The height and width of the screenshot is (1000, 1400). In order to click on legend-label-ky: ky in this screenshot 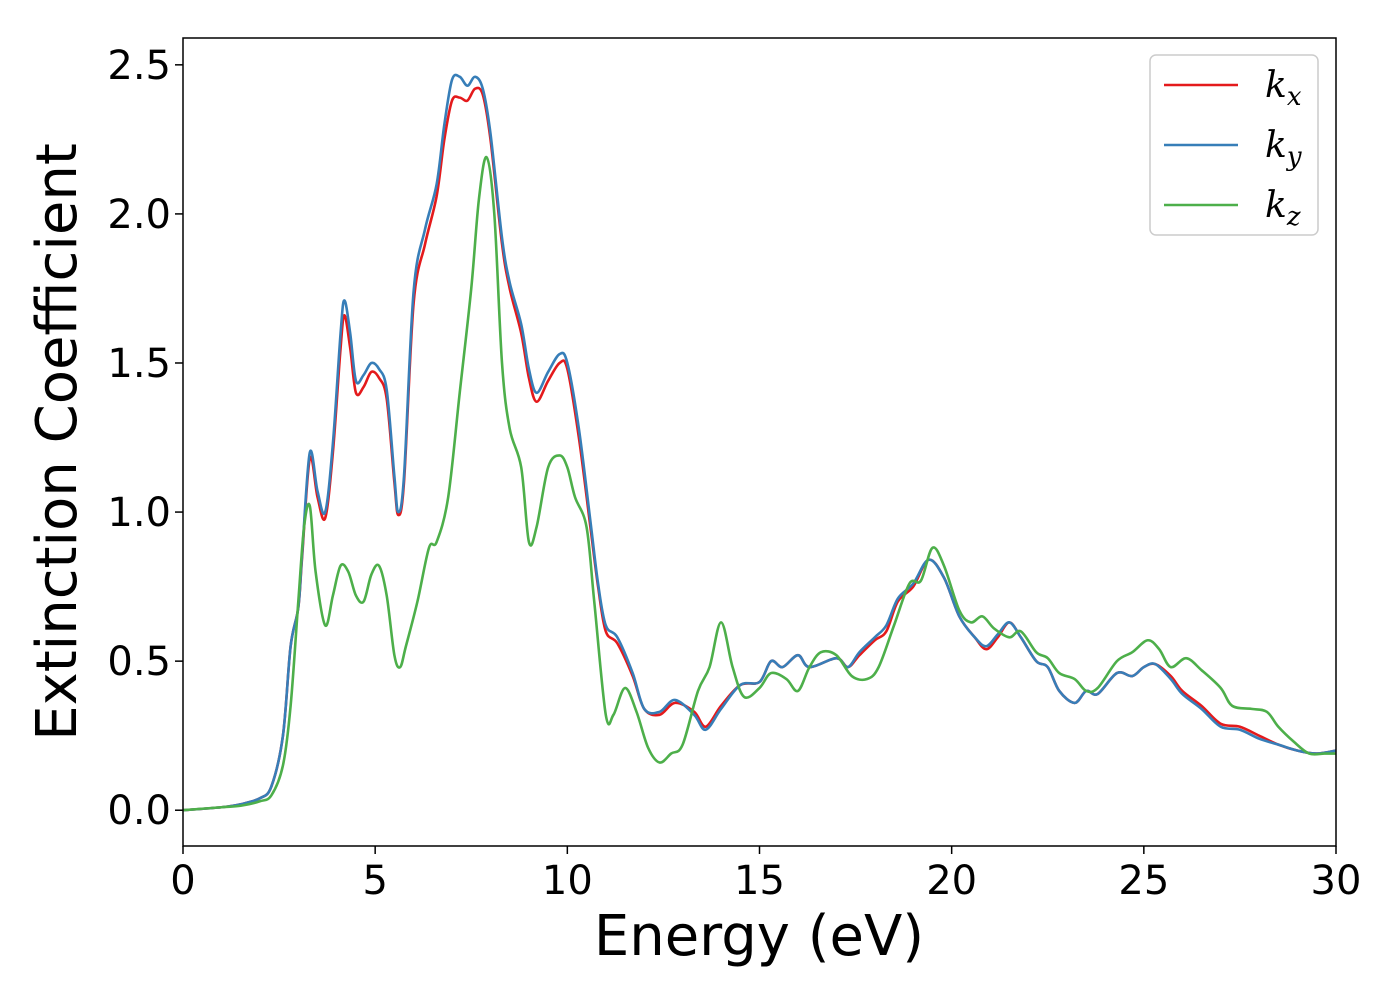, I will do `click(1283, 148)`.